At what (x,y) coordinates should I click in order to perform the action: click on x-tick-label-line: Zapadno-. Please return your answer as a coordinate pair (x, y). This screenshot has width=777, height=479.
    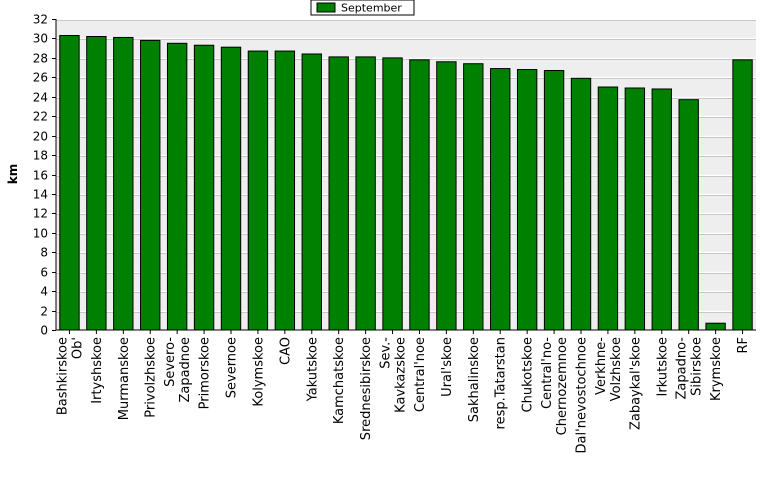
    Looking at the image, I should click on (682, 368).